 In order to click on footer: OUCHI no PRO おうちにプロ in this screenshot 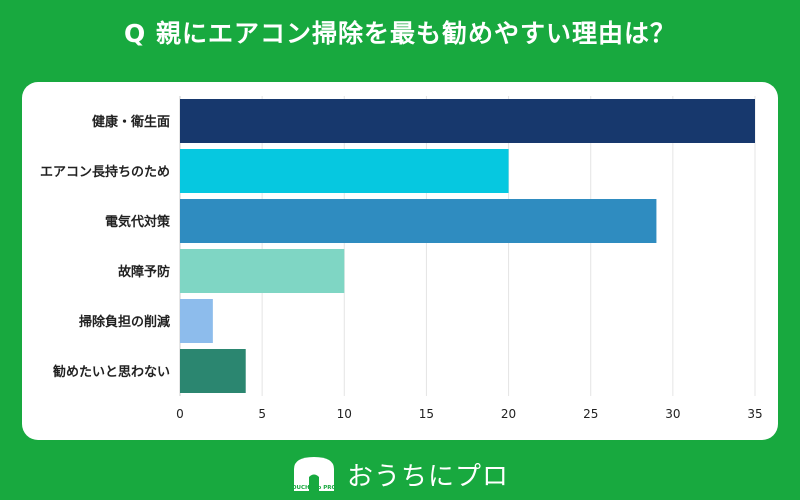, I will do `click(400, 474)`.